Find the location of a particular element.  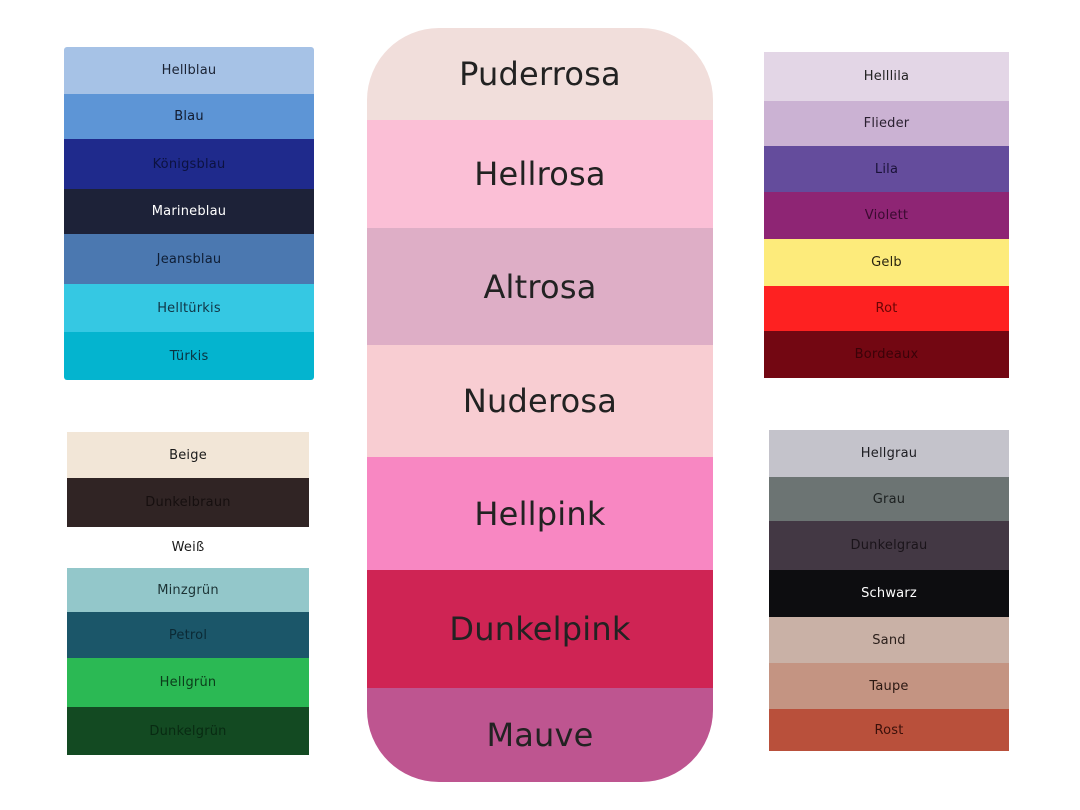

swatch-label: Violett is located at coordinates (886, 215).